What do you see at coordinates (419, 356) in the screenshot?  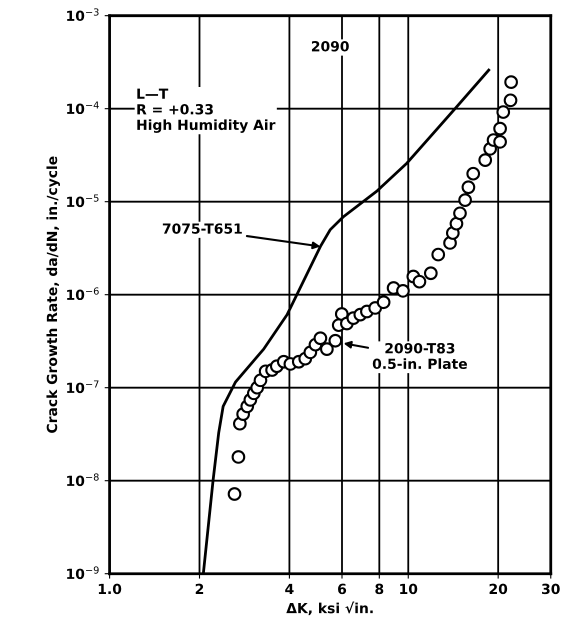 I see `annotation: 2090-T83 0.5-in. Plate` at bounding box center [419, 356].